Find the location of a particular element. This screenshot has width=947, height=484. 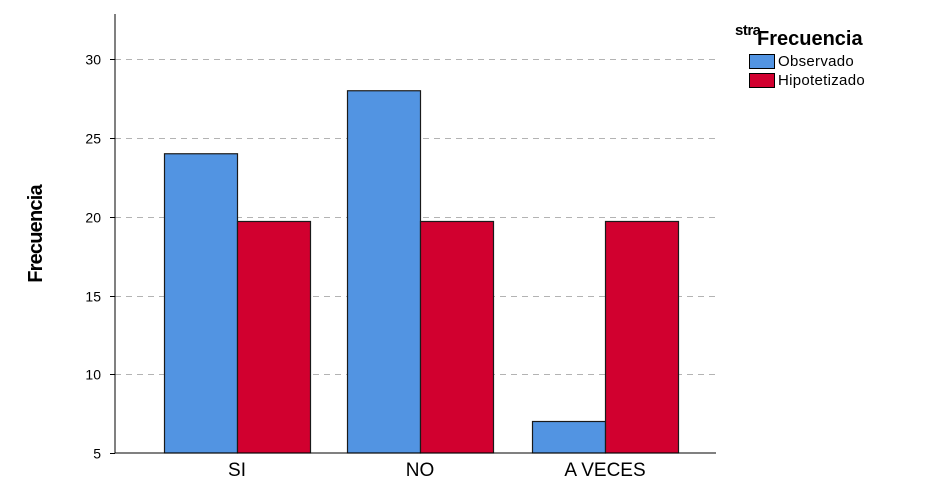

legend-title-row: stra Frecuencia is located at coordinates (800, 37).